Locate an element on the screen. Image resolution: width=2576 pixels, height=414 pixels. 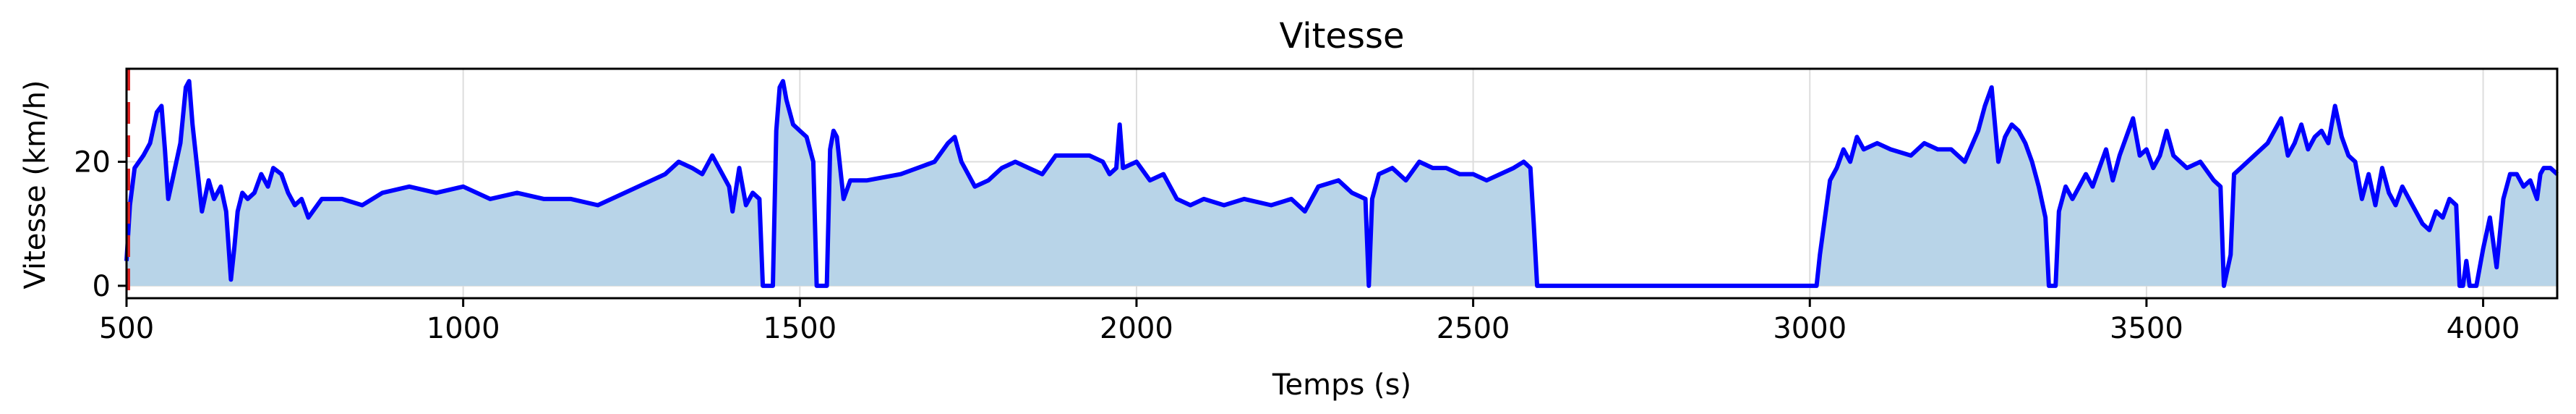
x-tick-label: 2000 is located at coordinates (1137, 328).